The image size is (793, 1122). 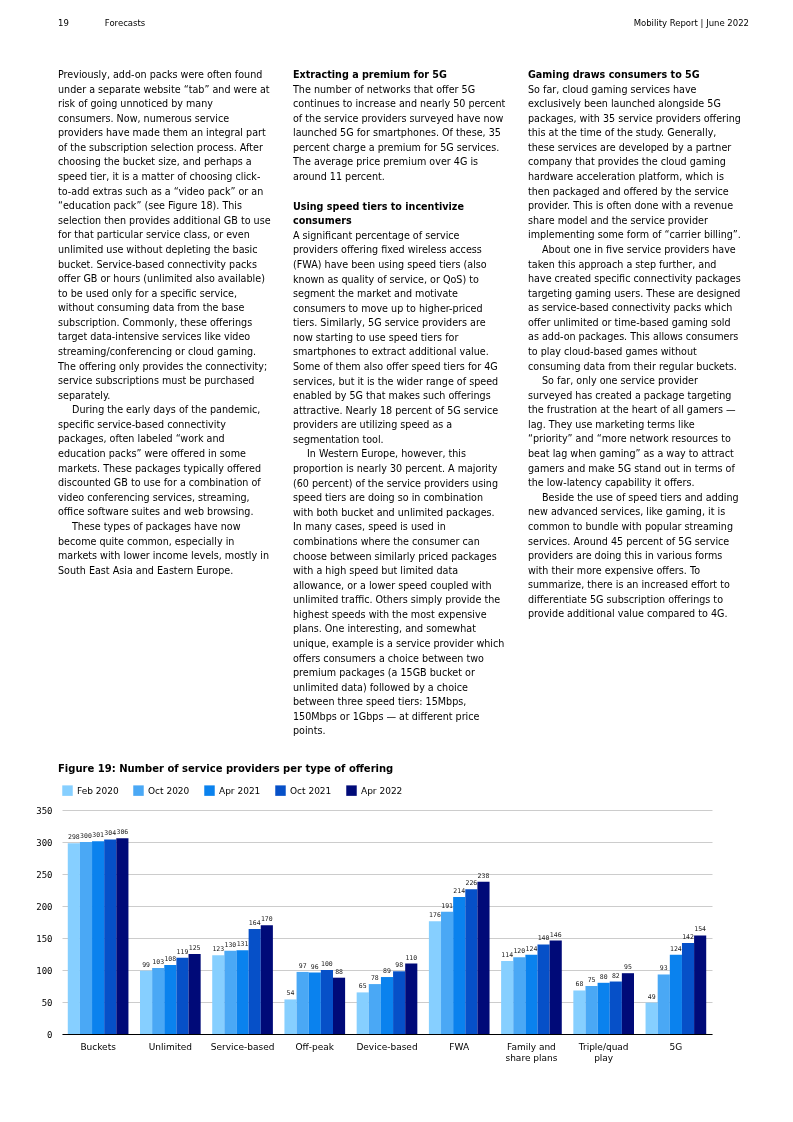 I want to click on x-tick-label: Device-based, so click(x=387, y=1046).